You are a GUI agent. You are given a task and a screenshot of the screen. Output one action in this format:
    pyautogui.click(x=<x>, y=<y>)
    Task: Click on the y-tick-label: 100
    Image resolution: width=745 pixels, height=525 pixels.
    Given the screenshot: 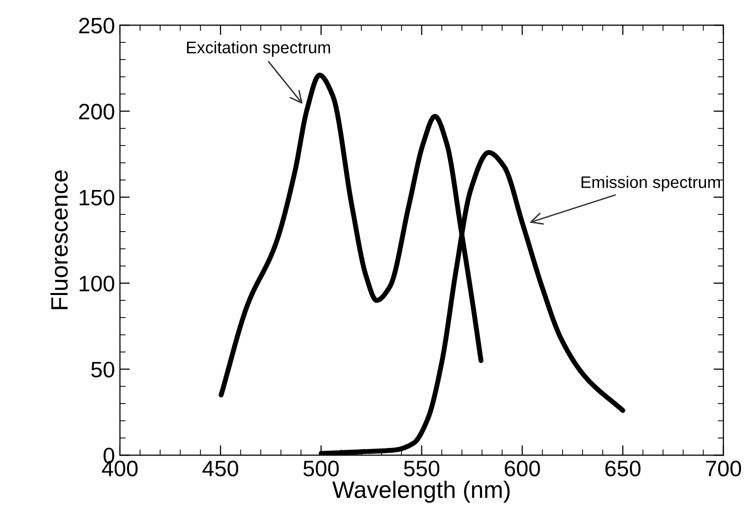 What is the action you would take?
    pyautogui.click(x=97, y=284)
    